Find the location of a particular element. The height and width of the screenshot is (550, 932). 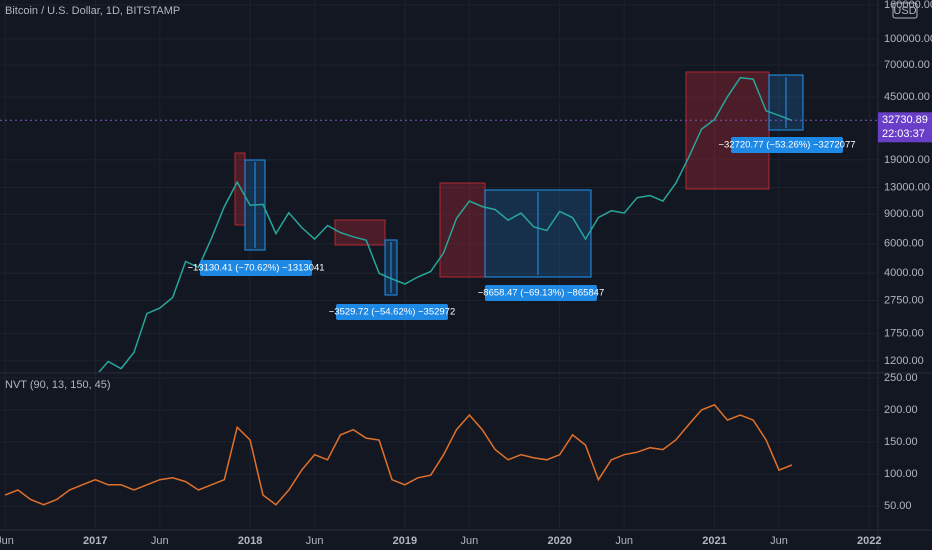

x-tick-label: 2018 is located at coordinates (250, 541).